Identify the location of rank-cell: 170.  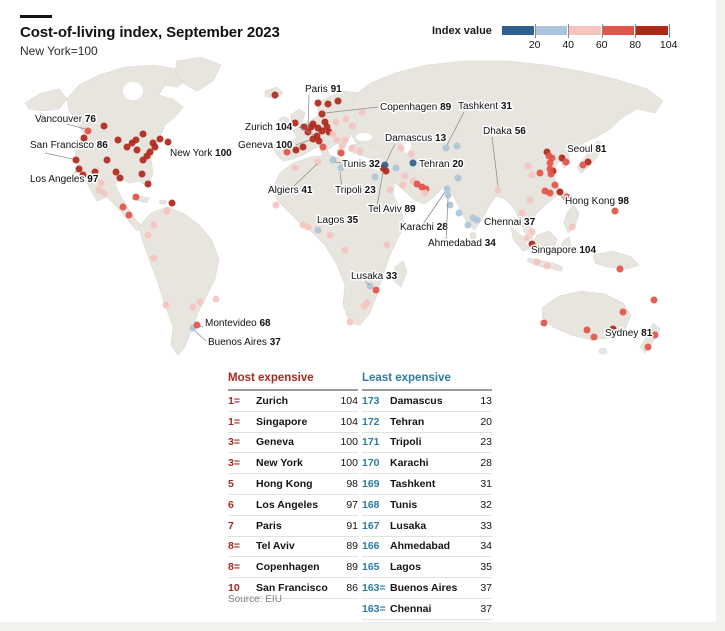
(371, 463).